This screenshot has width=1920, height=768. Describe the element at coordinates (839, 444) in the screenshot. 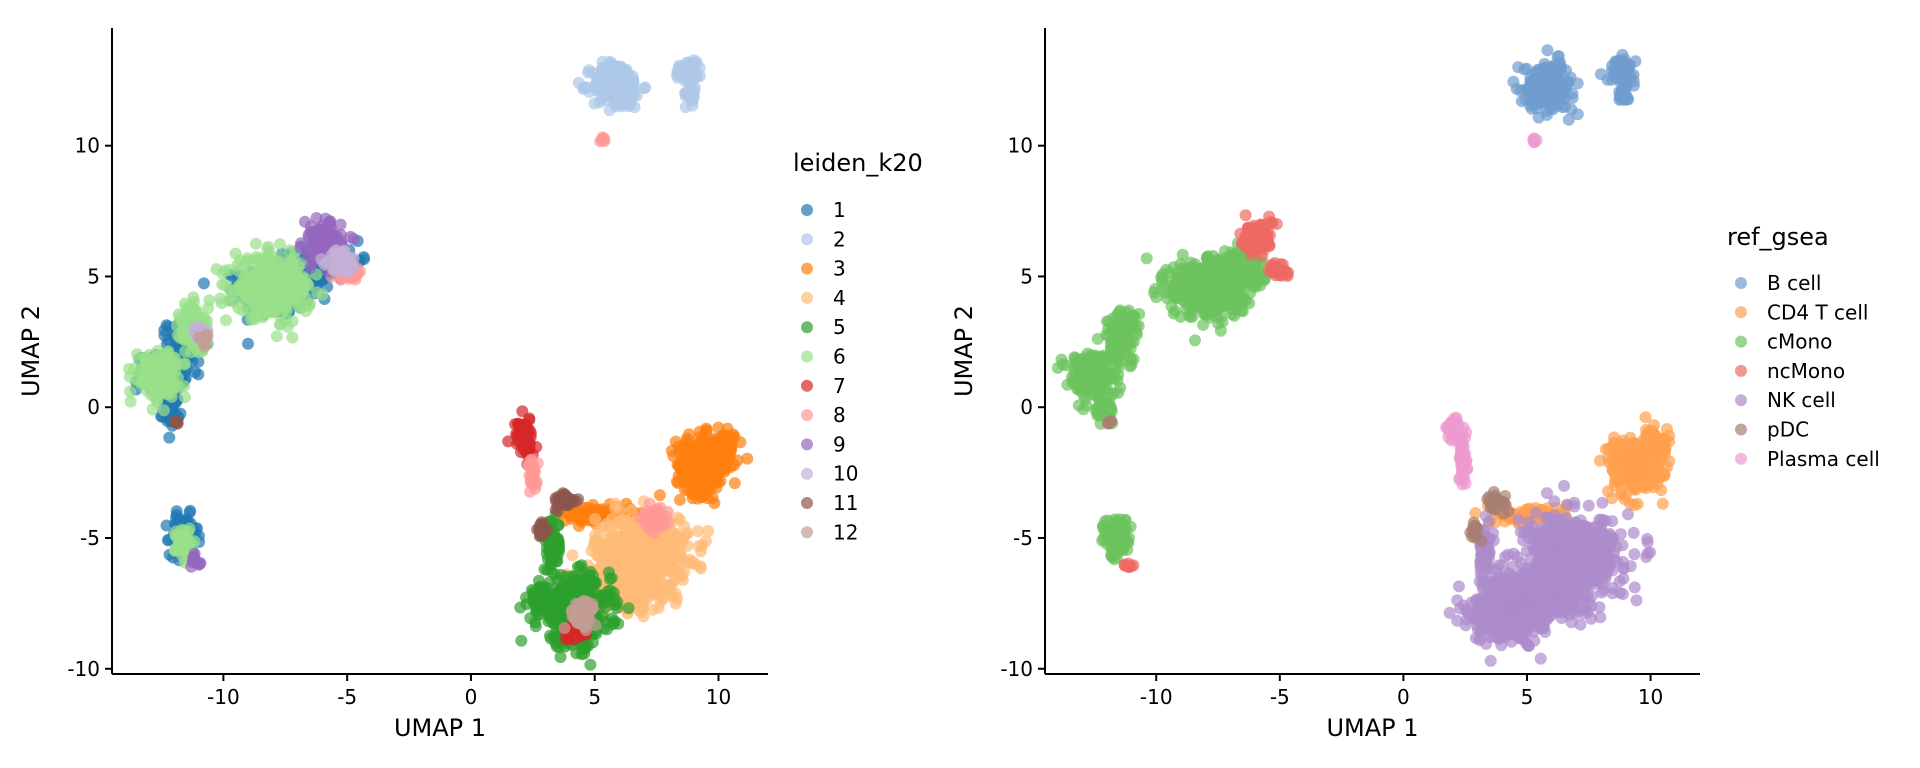

I see `legend-label: 9` at that location.